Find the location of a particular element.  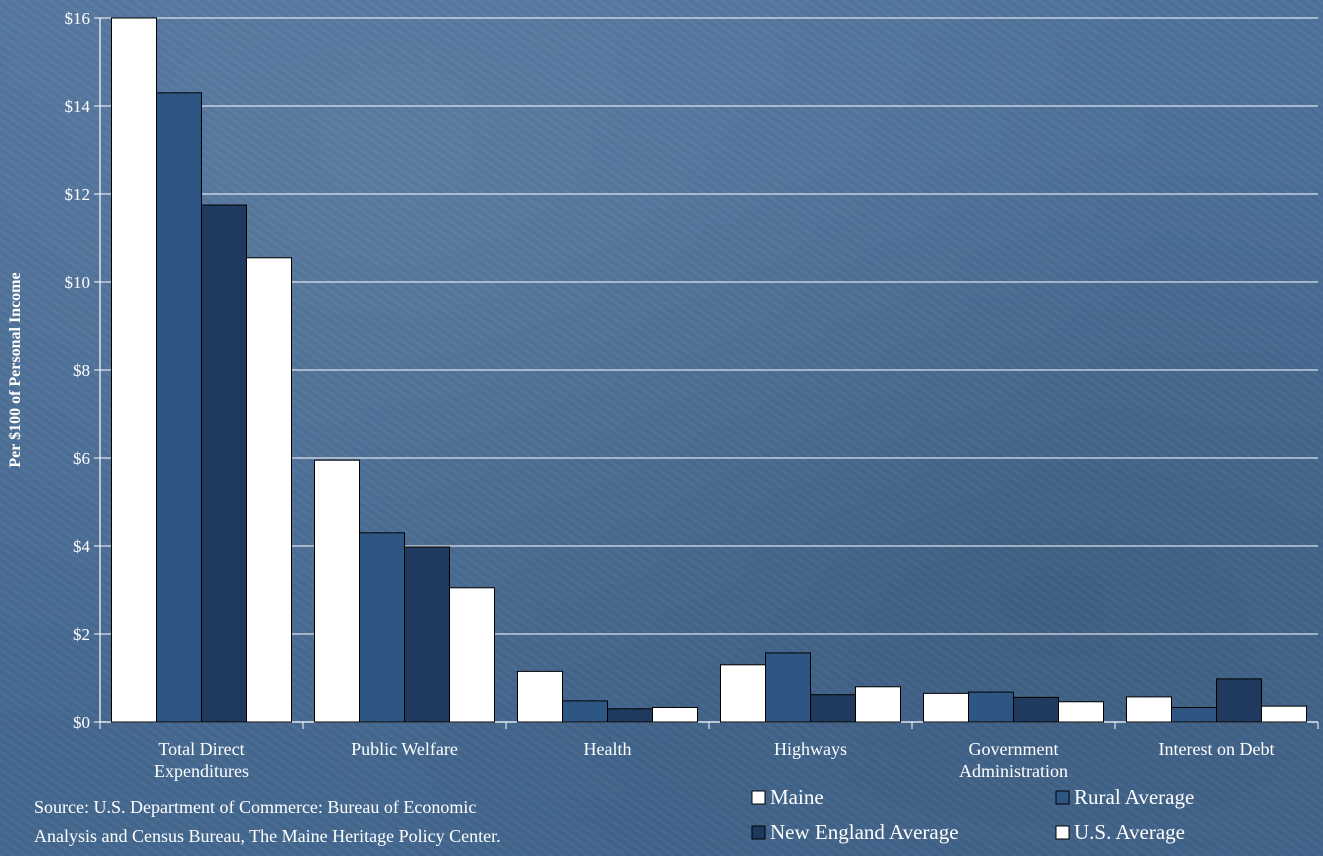

y-tick-label: $10 is located at coordinates (78, 282).